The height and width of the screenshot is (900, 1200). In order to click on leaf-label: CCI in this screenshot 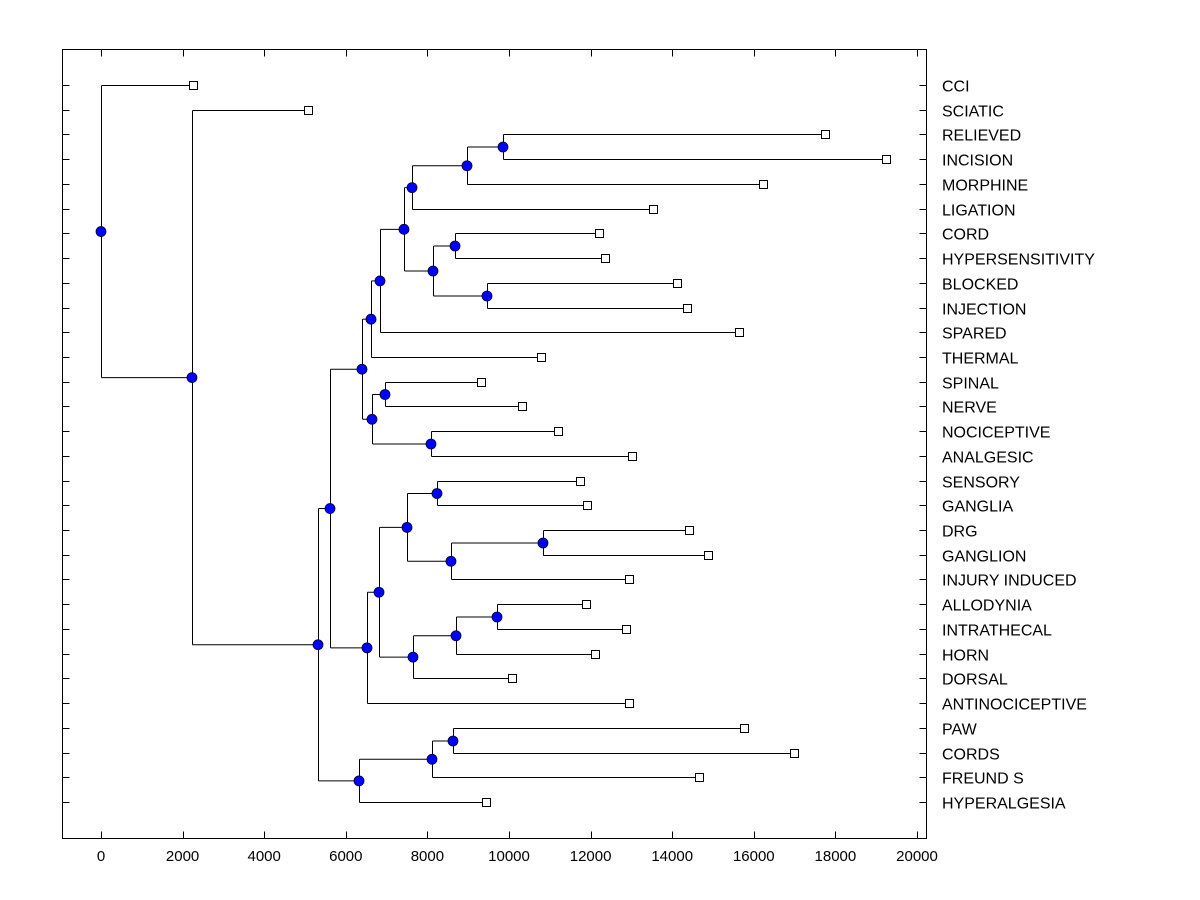, I will do `click(956, 87)`.